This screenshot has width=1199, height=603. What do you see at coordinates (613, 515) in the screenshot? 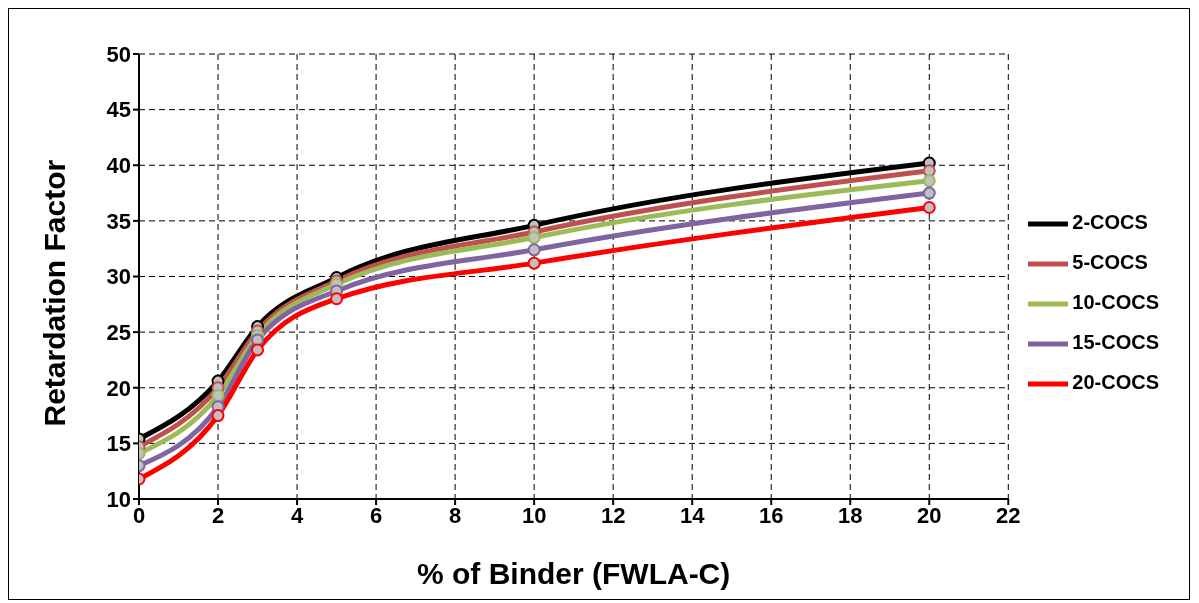
I see `x-tick-label: 12` at bounding box center [613, 515].